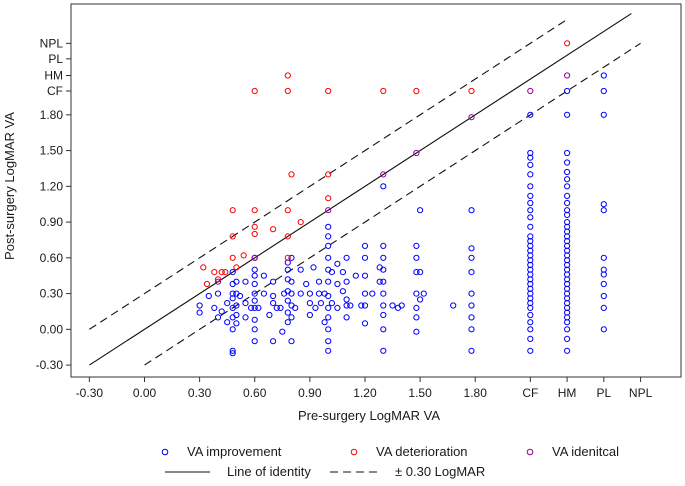  Describe the element at coordinates (422, 451) in the screenshot. I see `legend-label: VA deterioration` at that location.